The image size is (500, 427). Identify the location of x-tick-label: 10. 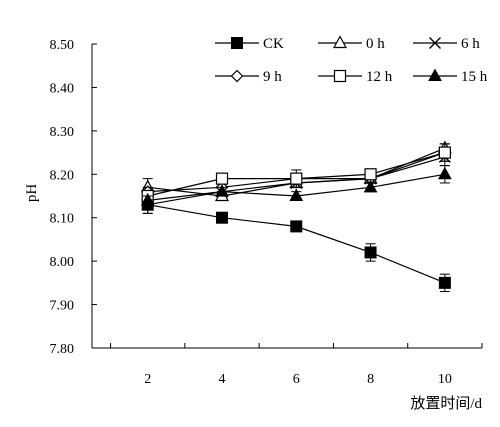
(445, 379).